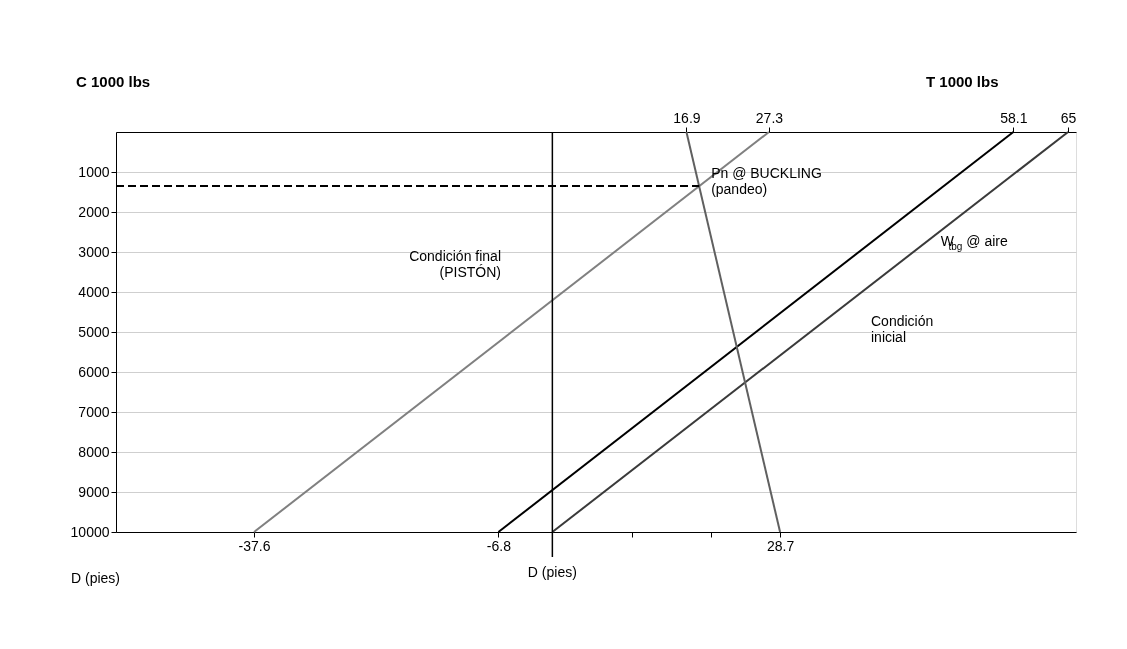 The width and height of the screenshot is (1127, 649). I want to click on y-tick-label: 4000, so click(94, 291).